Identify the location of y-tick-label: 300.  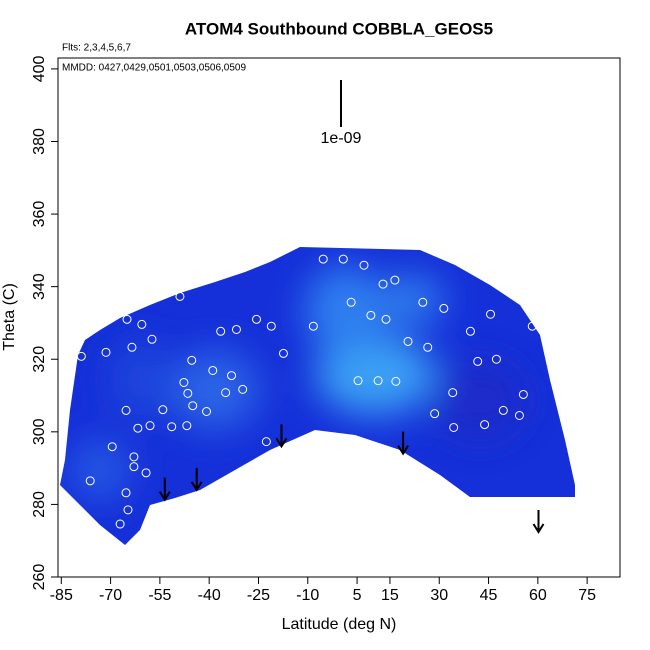
(39, 431).